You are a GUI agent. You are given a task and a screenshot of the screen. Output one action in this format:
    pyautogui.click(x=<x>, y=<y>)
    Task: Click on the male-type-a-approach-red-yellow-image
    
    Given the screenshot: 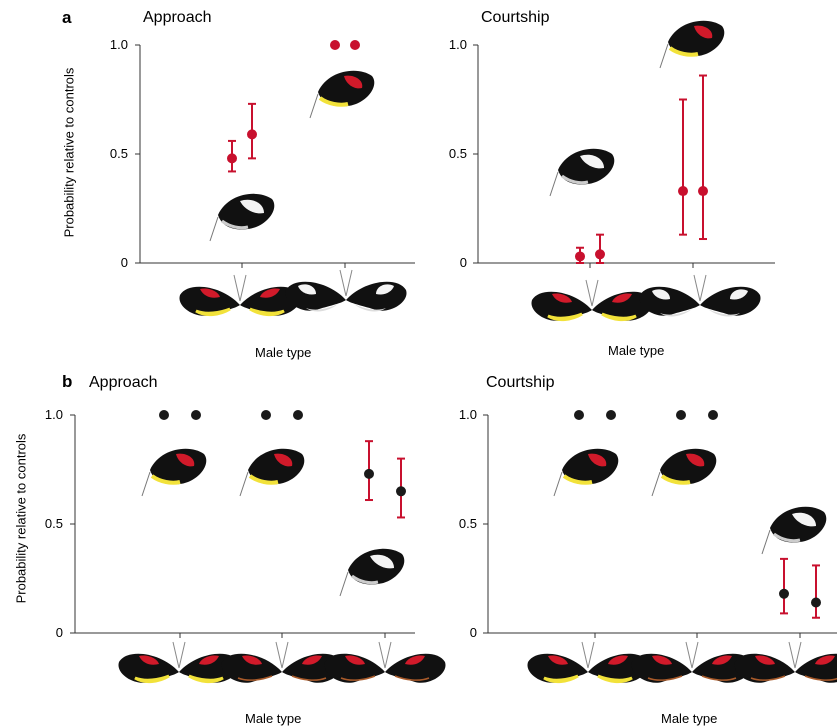 What is the action you would take?
    pyautogui.click(x=240, y=295)
    